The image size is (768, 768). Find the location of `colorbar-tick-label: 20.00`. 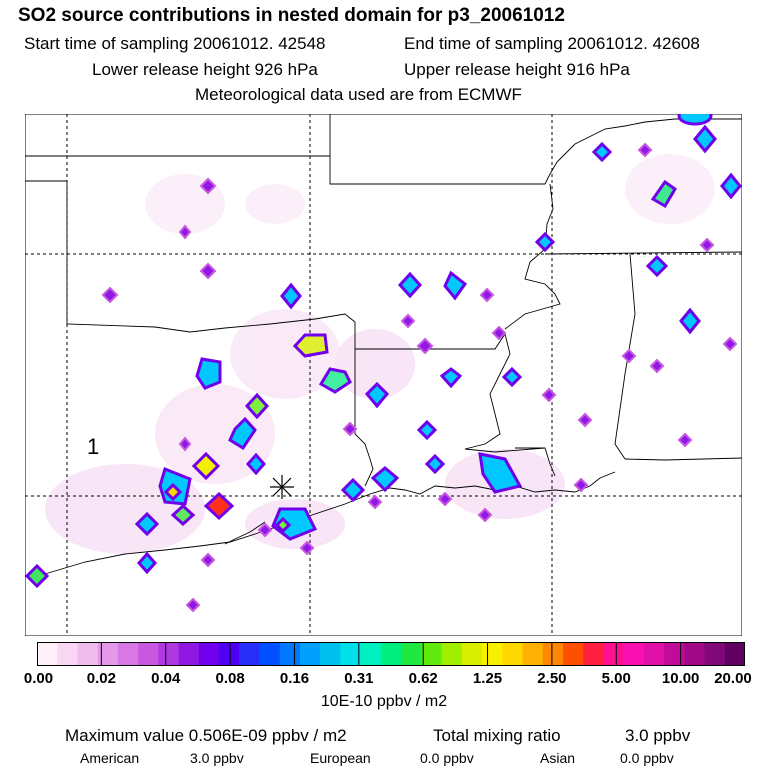

colorbar-tick-label: 20.00 is located at coordinates (733, 678).